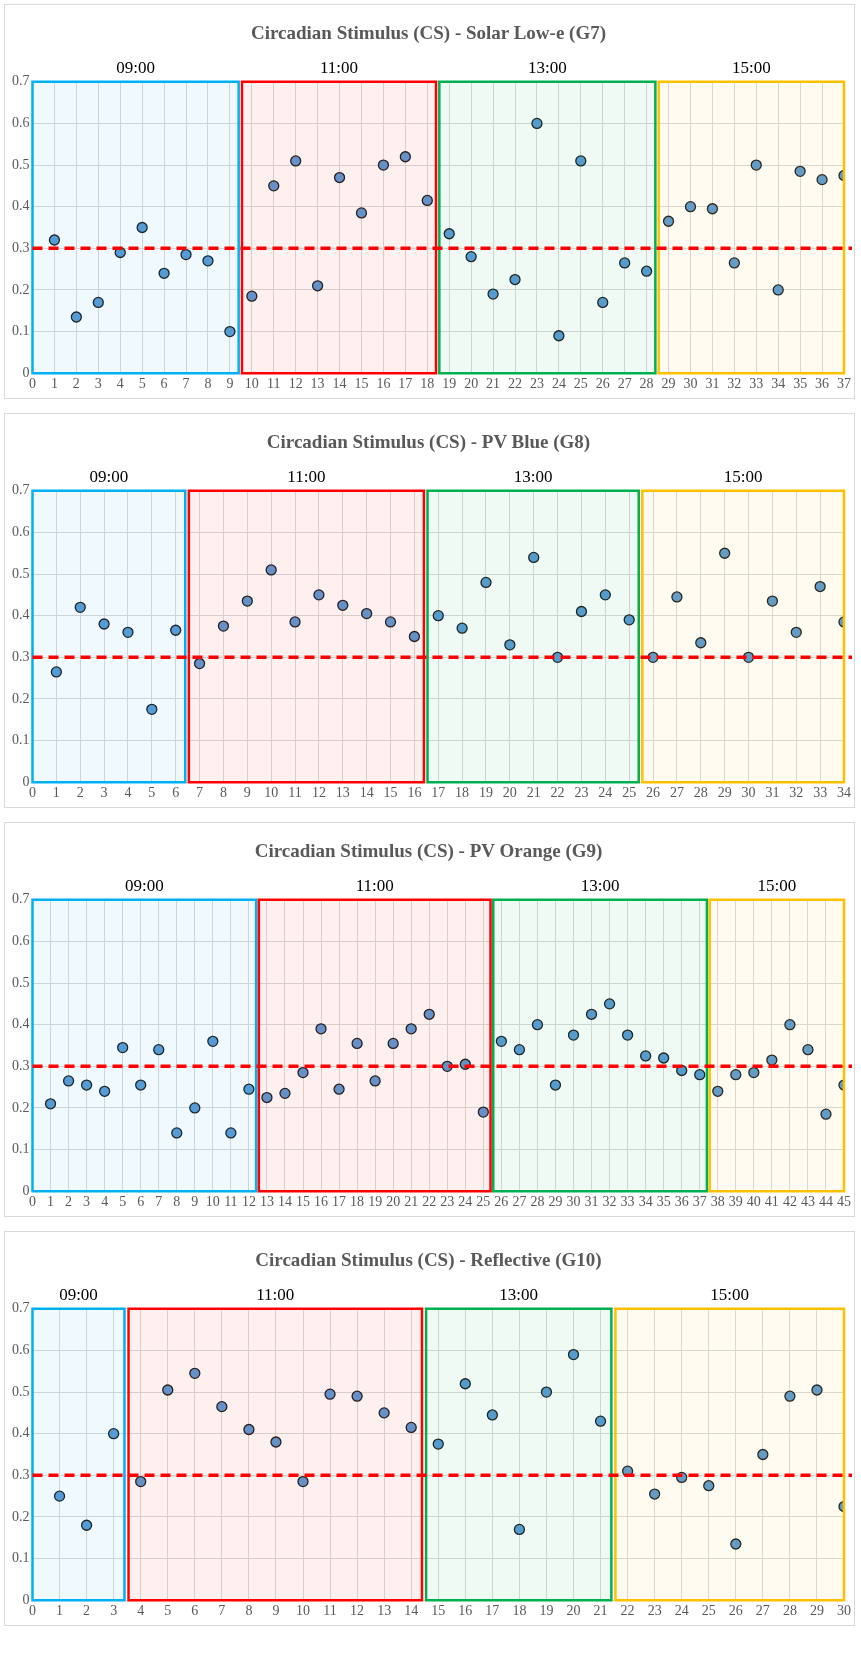 The height and width of the screenshot is (1654, 861). I want to click on x-tick-label: 12, so click(295, 384).